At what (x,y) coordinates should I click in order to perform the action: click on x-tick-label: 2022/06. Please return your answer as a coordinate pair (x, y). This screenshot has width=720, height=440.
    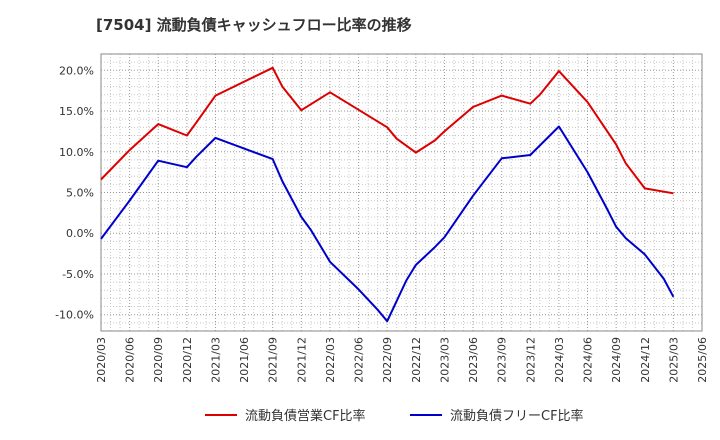
    Looking at the image, I should click on (359, 360).